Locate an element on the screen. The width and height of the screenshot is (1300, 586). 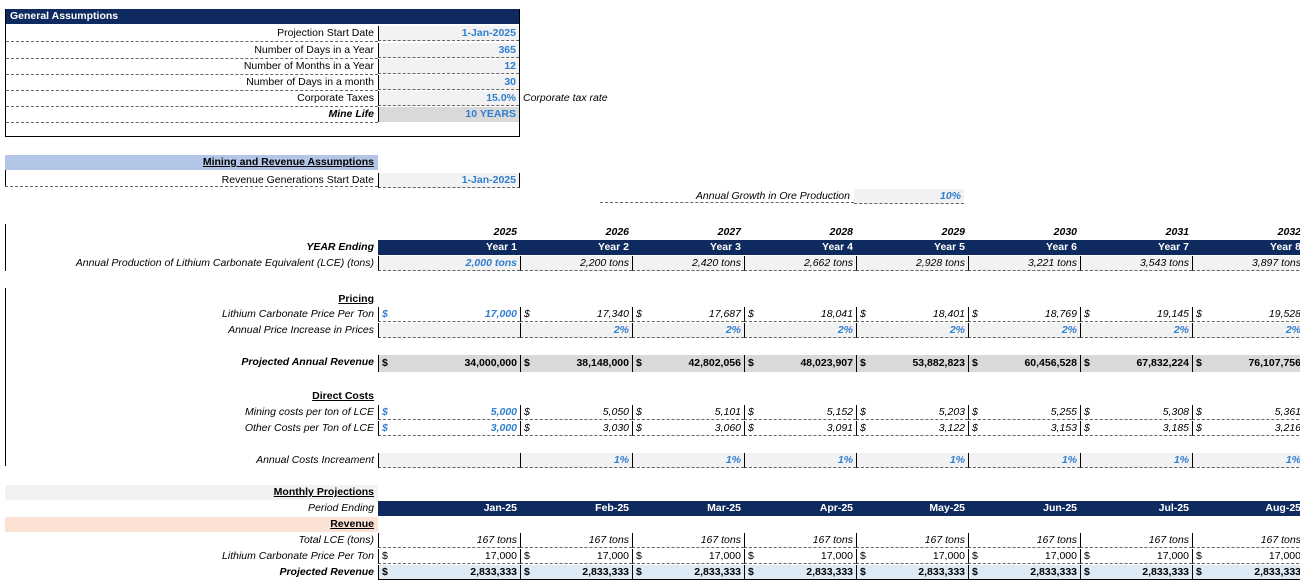
general-row-value: 12 is located at coordinates (448, 66).